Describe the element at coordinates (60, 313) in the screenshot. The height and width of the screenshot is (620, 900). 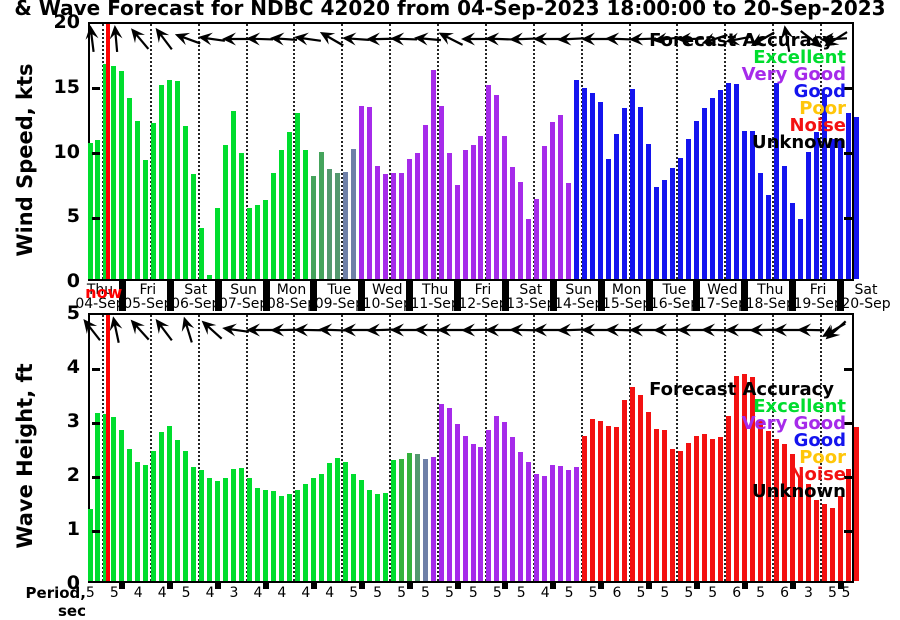
I see `y-tick-label: 5` at that location.